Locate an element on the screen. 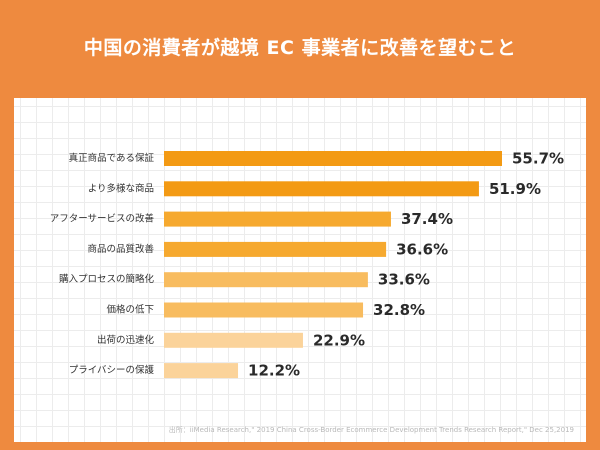 The height and width of the screenshot is (450, 600). category-label: 価格の低下 is located at coordinates (130, 310).